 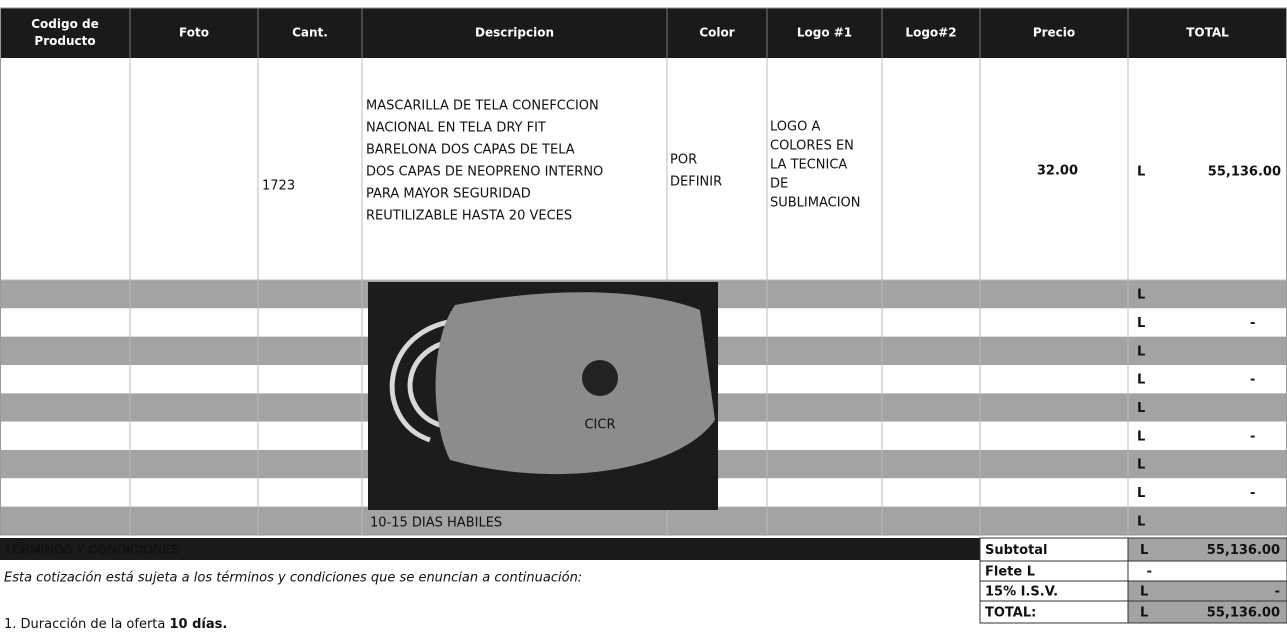 I want to click on delivery-note: 10-15 DIAS HABILES, so click(x=436, y=522).